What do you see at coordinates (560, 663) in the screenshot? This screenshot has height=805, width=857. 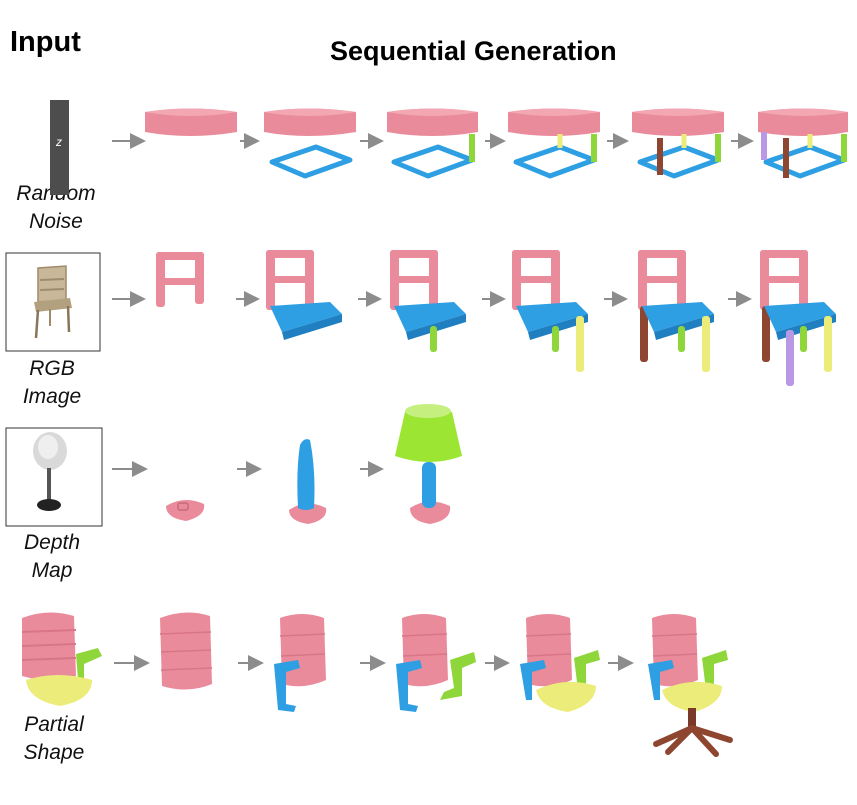 I see `row4-step4` at bounding box center [560, 663].